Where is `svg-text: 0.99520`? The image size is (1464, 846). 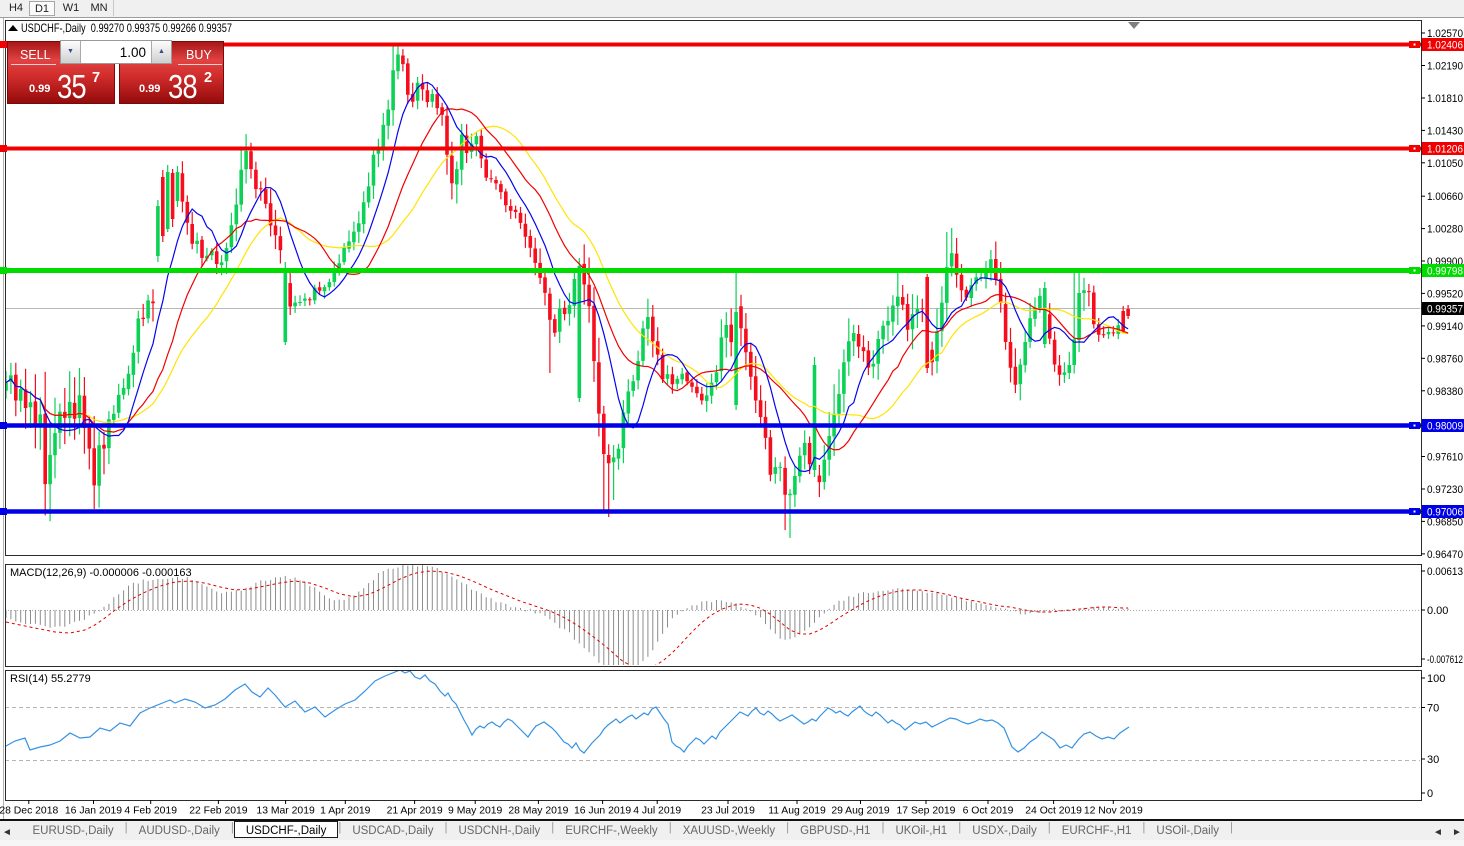
svg-text: 0.99520 is located at coordinates (1445, 294).